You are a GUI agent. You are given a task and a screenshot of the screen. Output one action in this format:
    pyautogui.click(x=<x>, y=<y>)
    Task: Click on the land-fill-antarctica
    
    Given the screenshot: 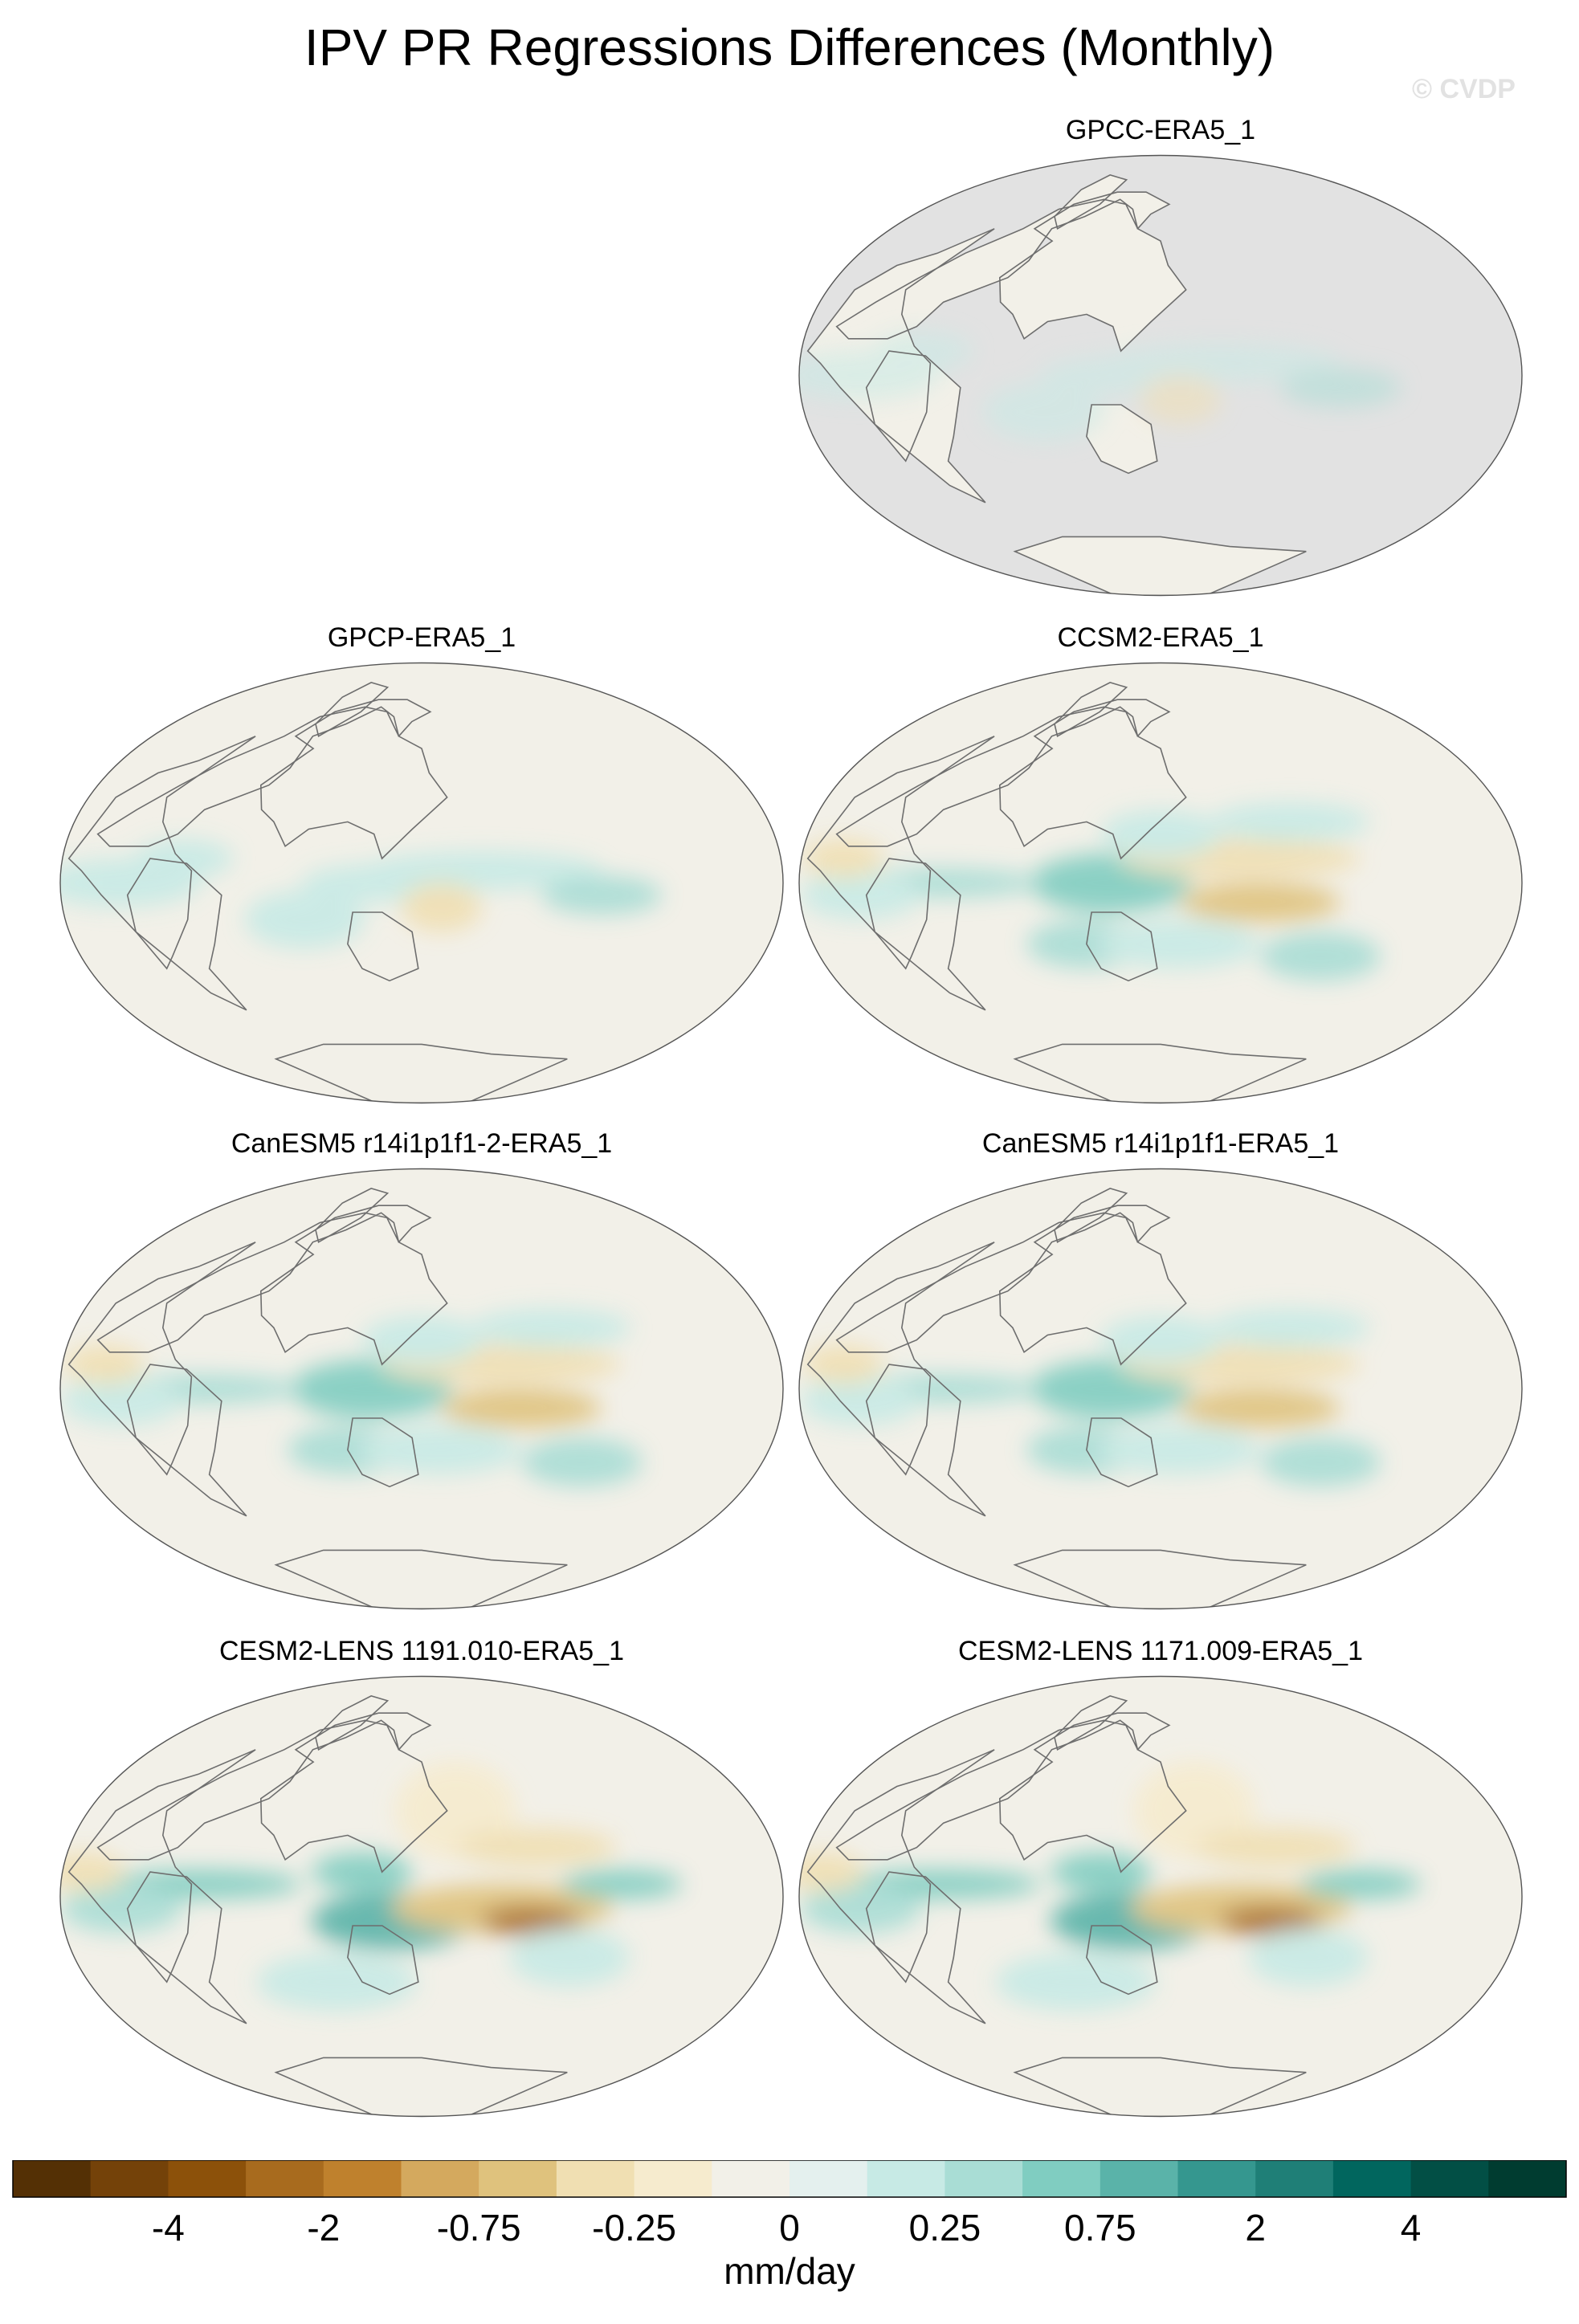 What is the action you would take?
    pyautogui.click(x=1160, y=566)
    